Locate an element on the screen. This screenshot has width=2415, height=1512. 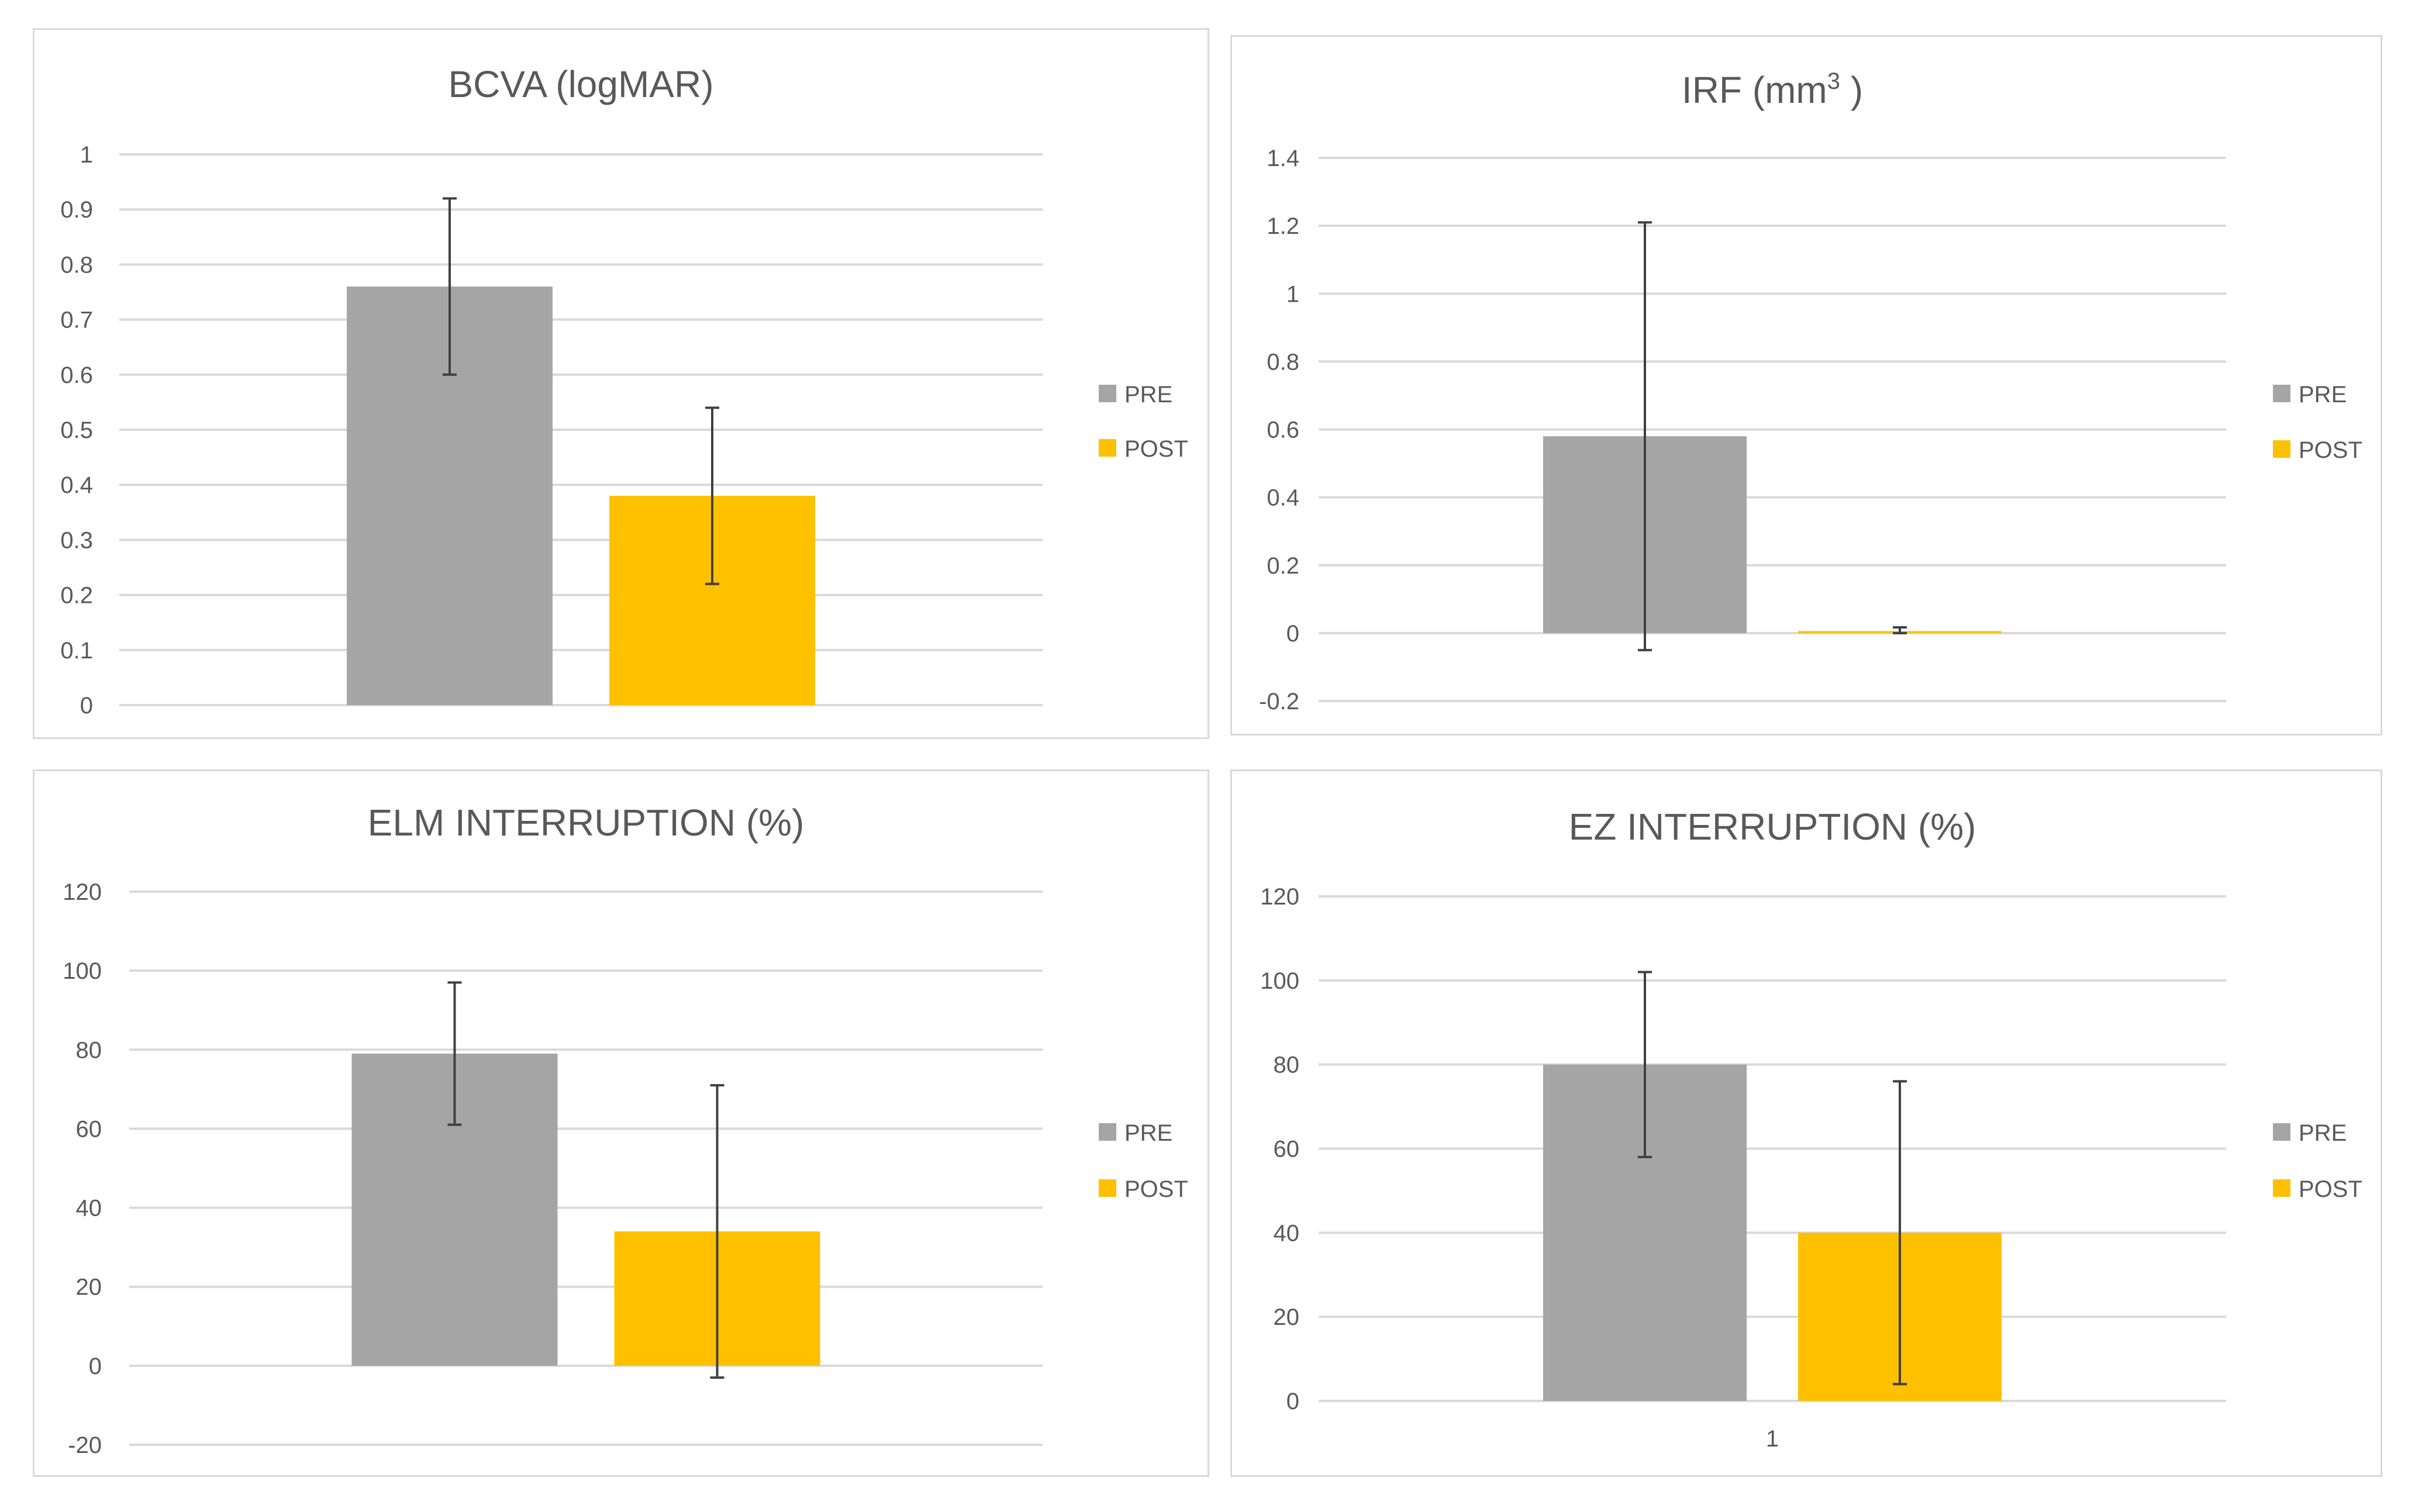
chart-title: BCVA (logMAR) is located at coordinates (580, 84).